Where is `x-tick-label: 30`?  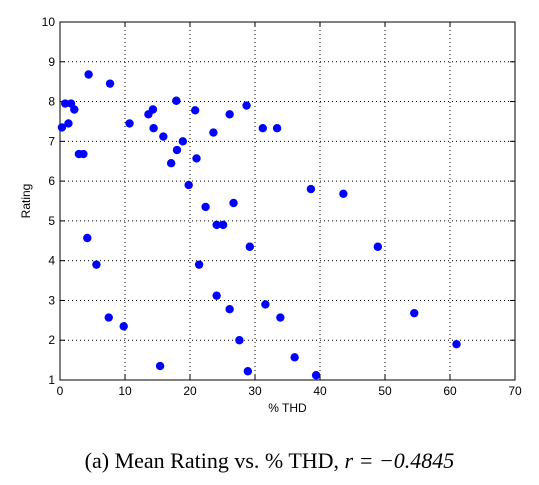
x-tick-label: 30 is located at coordinates (255, 391).